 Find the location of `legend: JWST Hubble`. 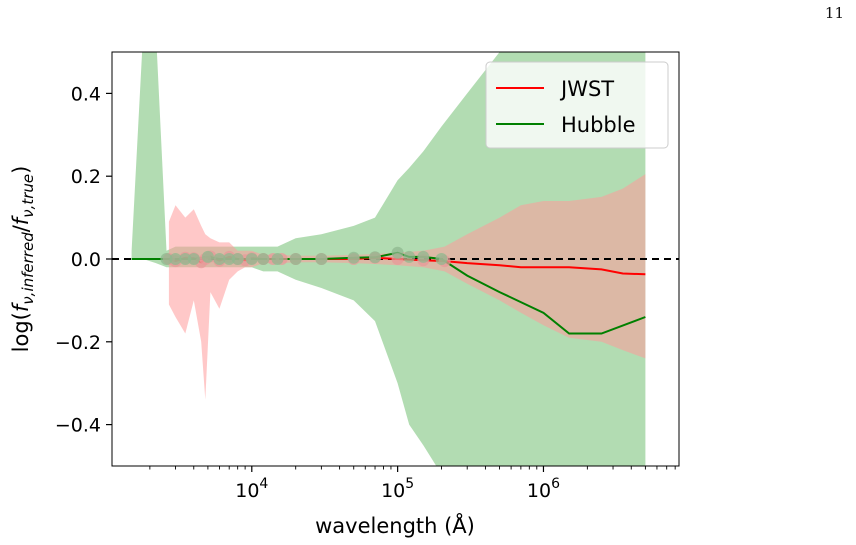

legend: JWST Hubble is located at coordinates (577, 105).